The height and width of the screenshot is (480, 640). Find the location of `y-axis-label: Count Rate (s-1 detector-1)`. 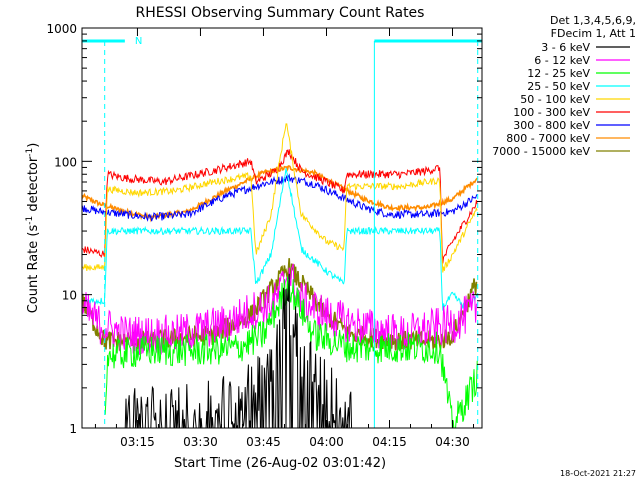

y-axis-label: Count Rate (s-1 detector-1) is located at coordinates (33, 228).